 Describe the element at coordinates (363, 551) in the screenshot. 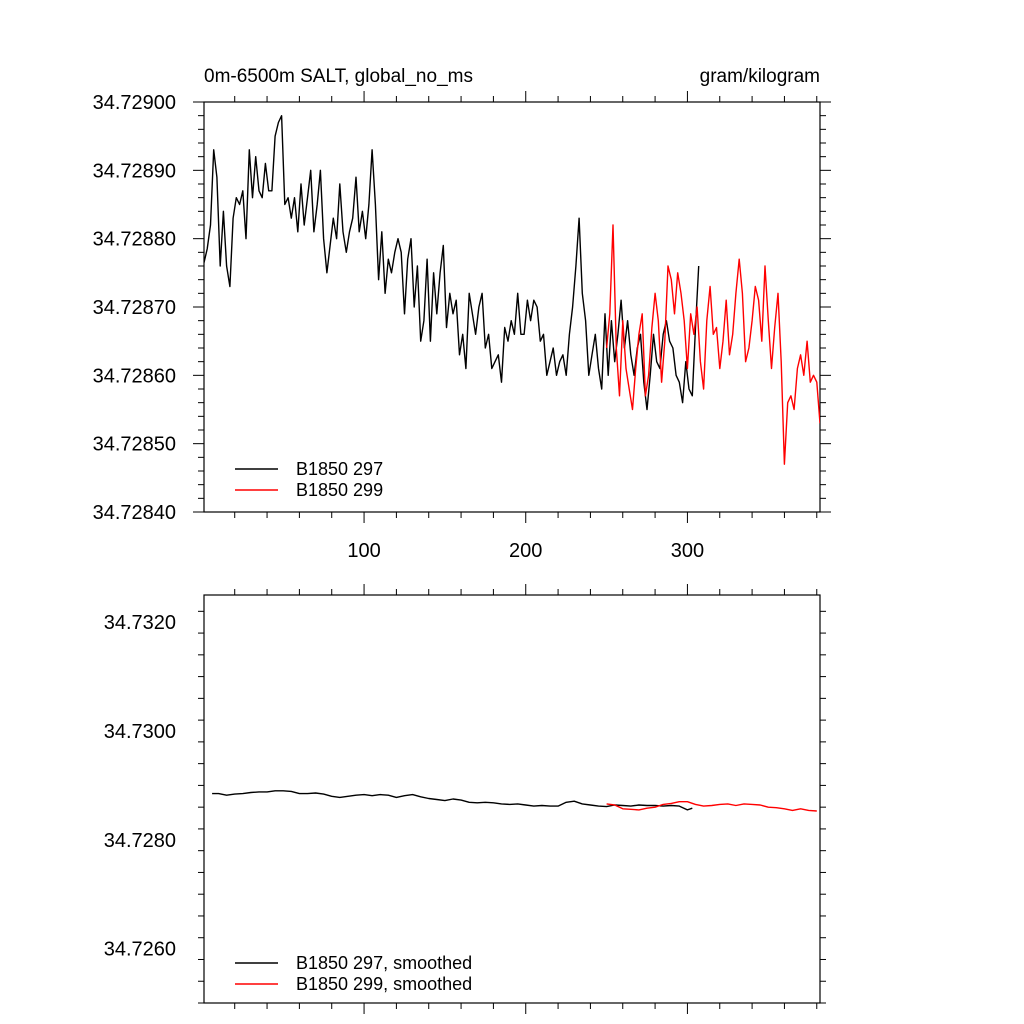

I see `x-tick-label: 100` at that location.